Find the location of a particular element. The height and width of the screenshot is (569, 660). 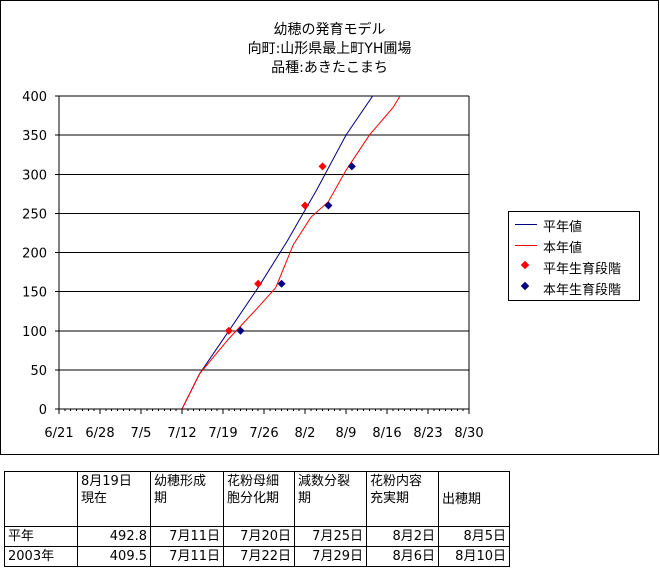

y-tick-label: 400 is located at coordinates (34, 97).